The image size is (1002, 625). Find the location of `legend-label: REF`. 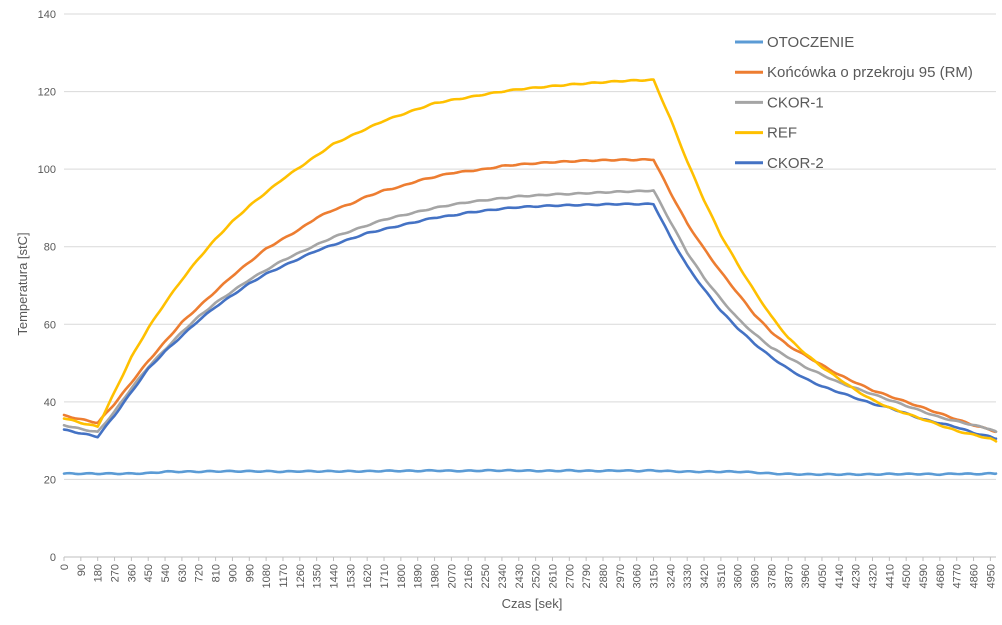

legend-label: REF is located at coordinates (782, 133).